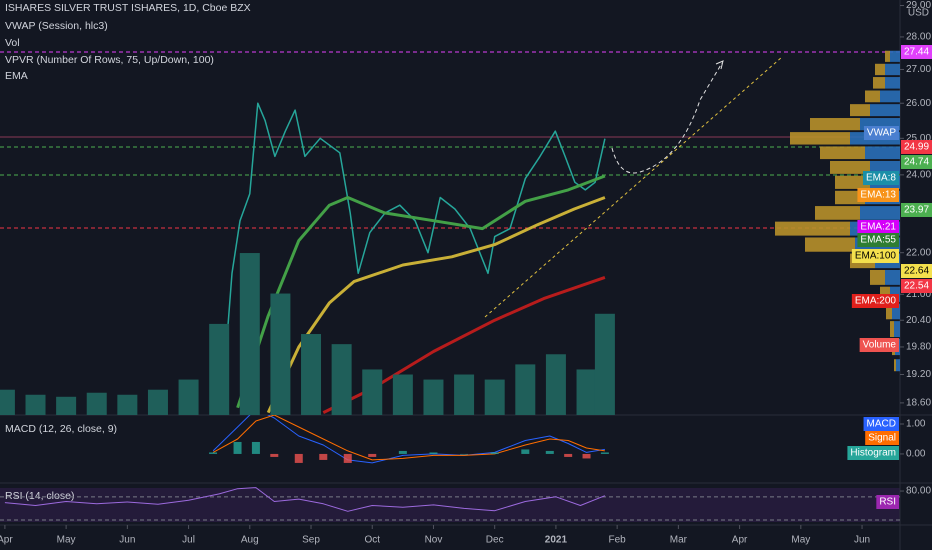 The height and width of the screenshot is (550, 932). Describe the element at coordinates (409, 439) in the screenshot. I see `pane` at that location.